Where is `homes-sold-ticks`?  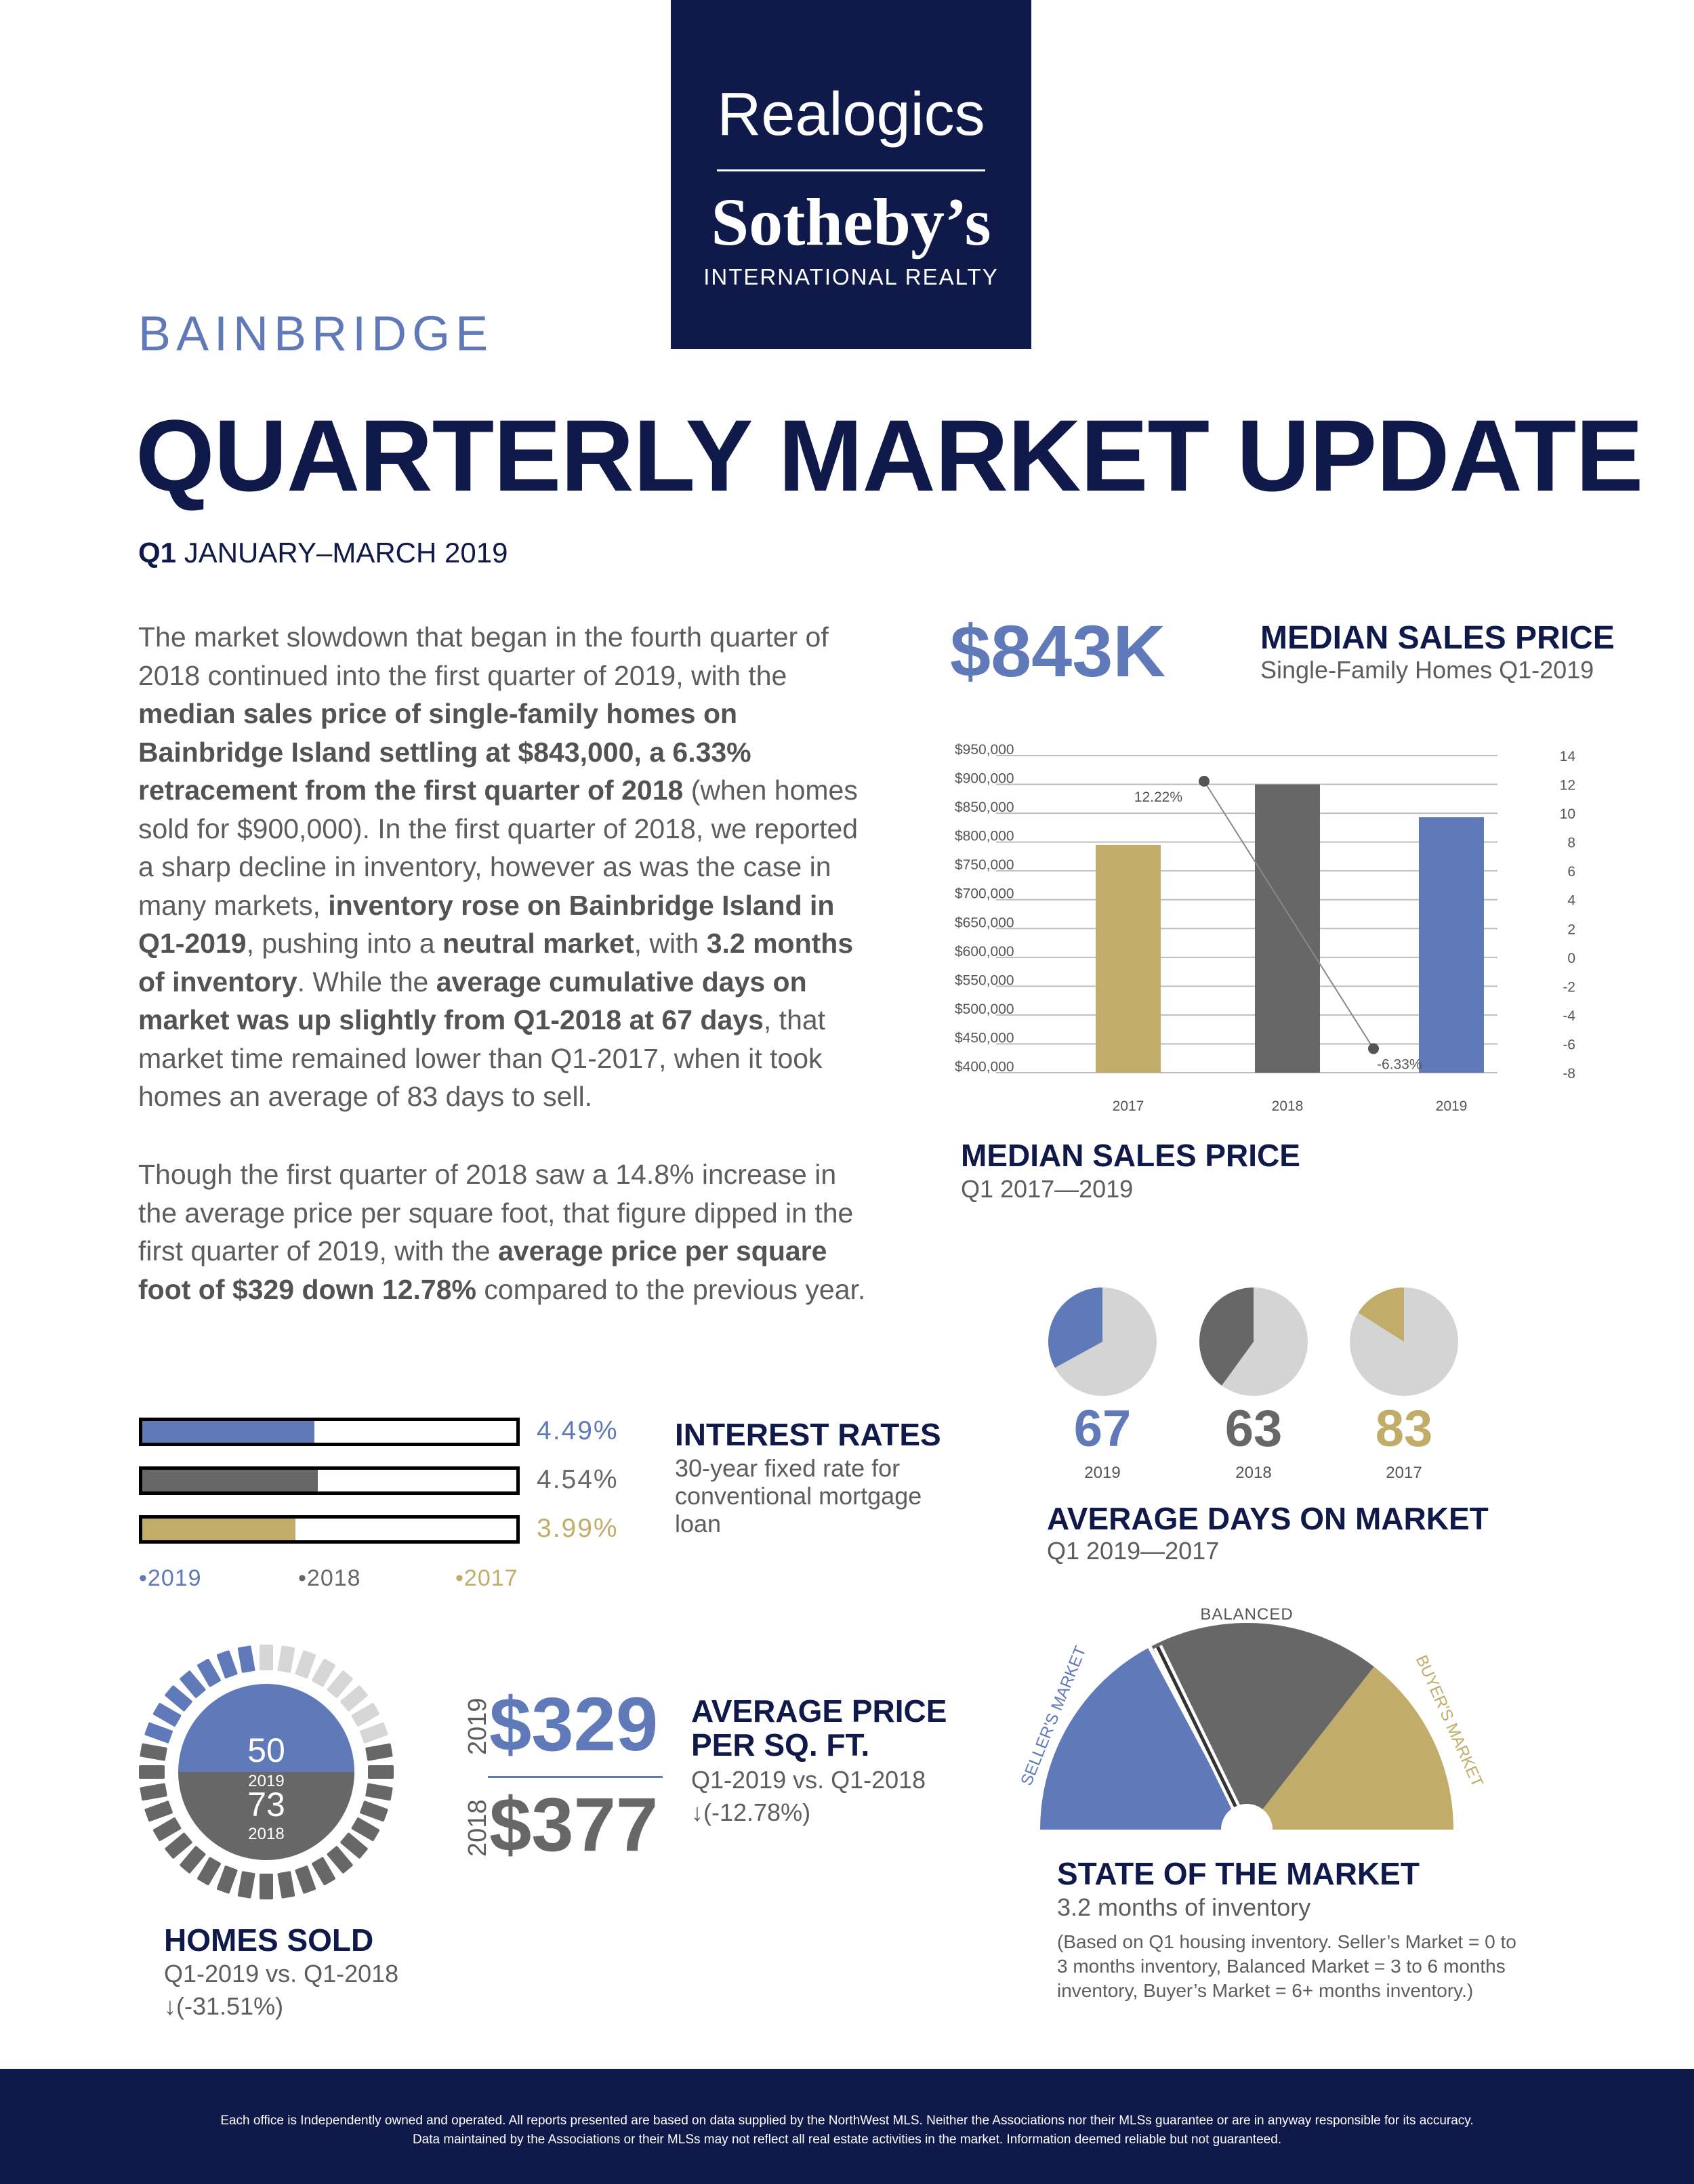
homes-sold-ticks is located at coordinates (266, 1772).